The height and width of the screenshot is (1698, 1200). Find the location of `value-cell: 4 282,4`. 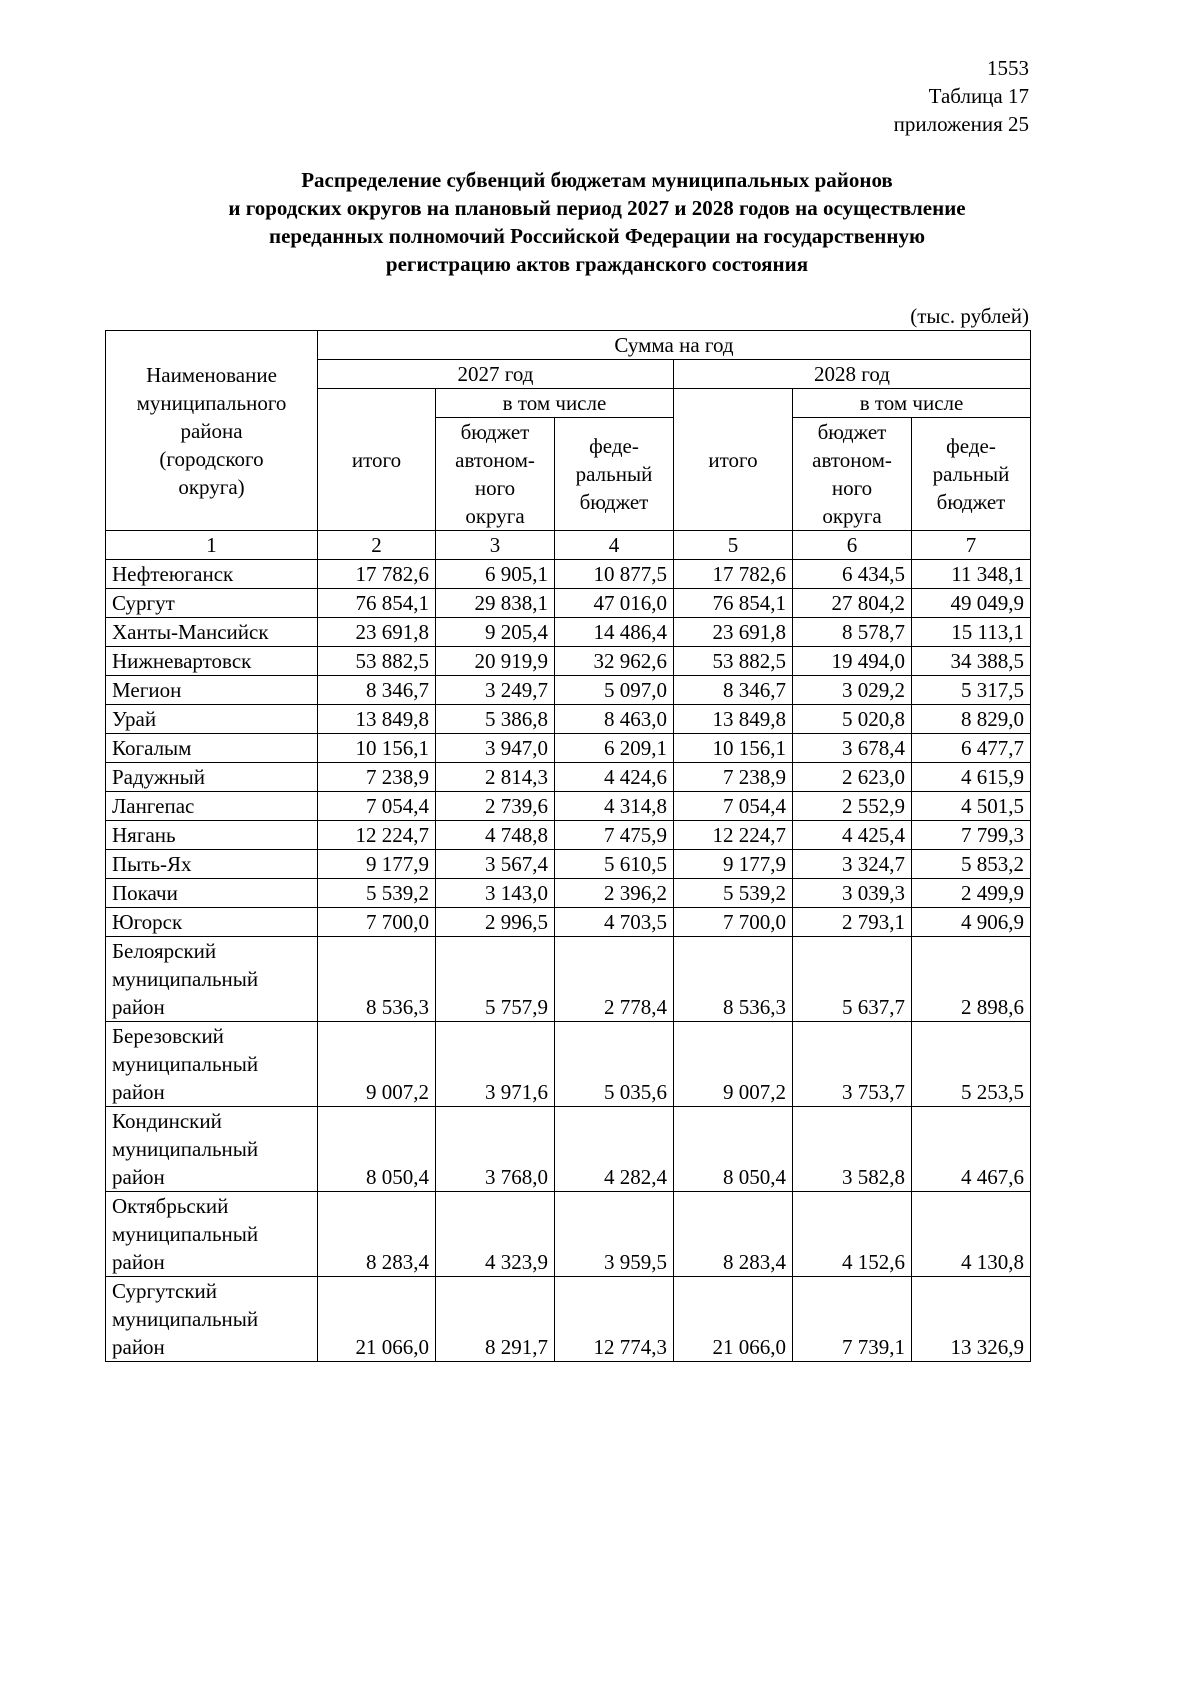

value-cell: 4 282,4 is located at coordinates (614, 1149).